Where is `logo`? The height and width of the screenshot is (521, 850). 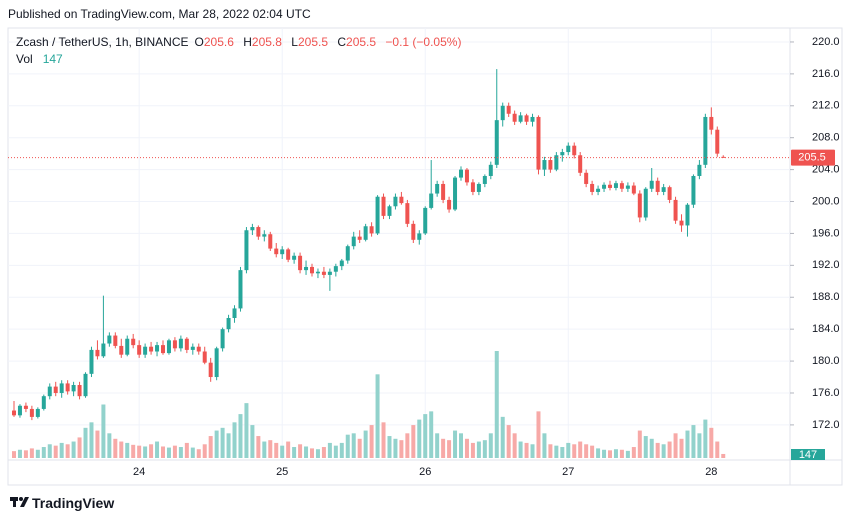
logo is located at coordinates (19, 502).